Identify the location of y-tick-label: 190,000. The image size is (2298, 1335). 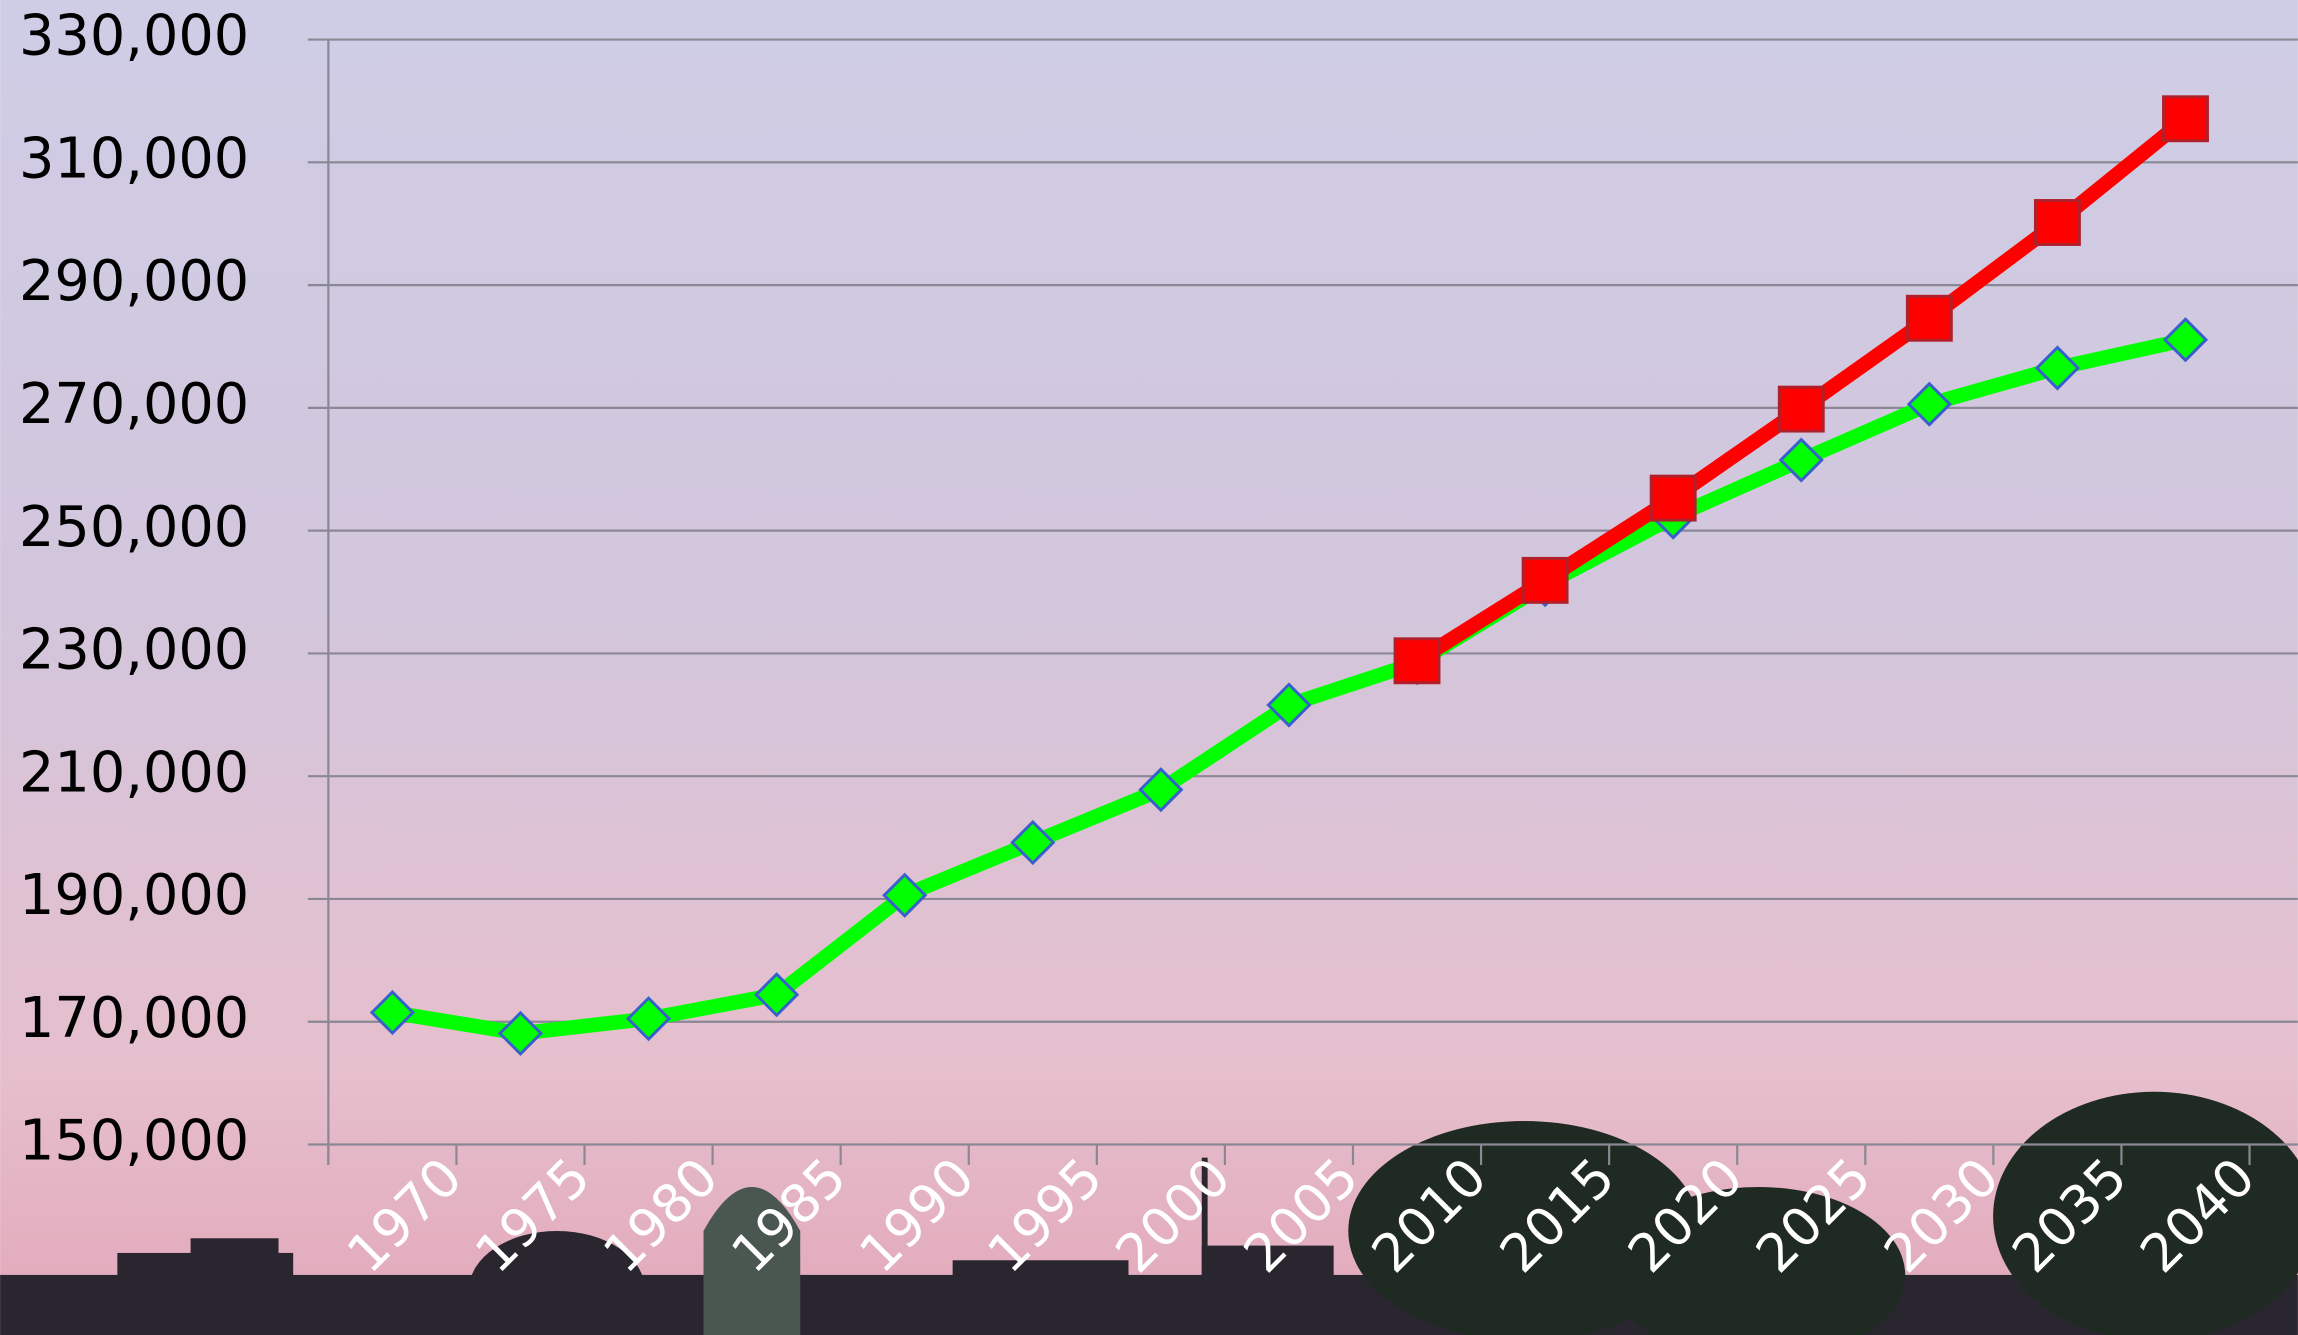
(134, 895).